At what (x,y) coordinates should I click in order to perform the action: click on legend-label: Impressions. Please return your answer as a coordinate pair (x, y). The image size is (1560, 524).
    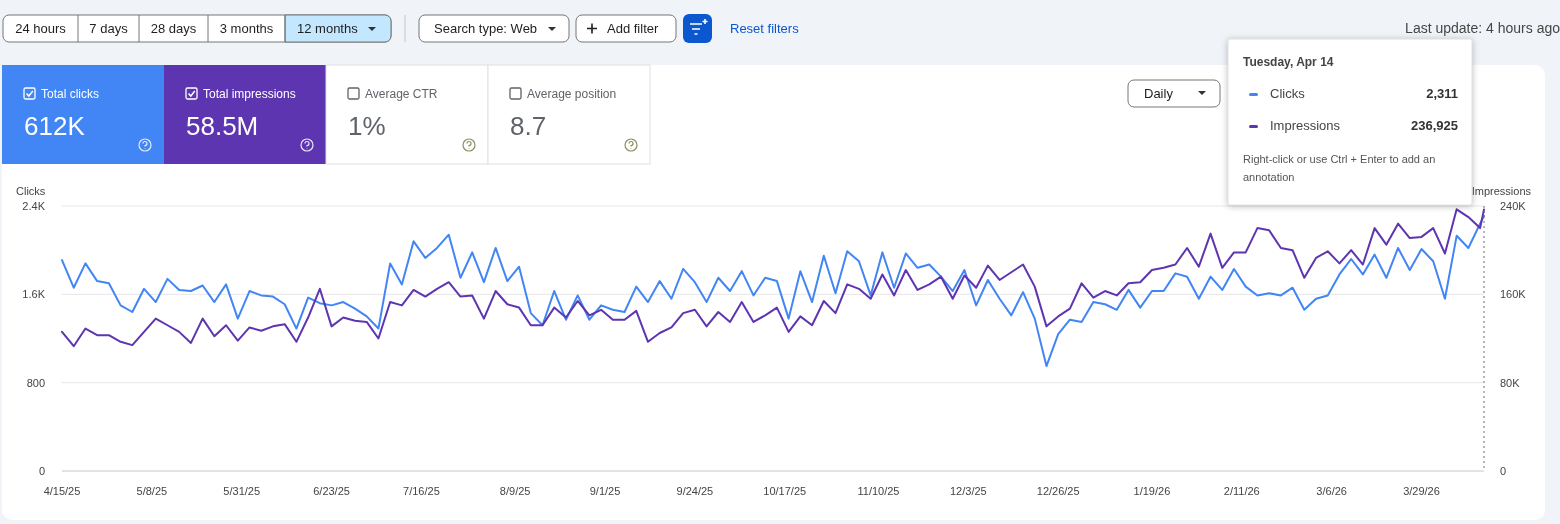
    Looking at the image, I should click on (1305, 125).